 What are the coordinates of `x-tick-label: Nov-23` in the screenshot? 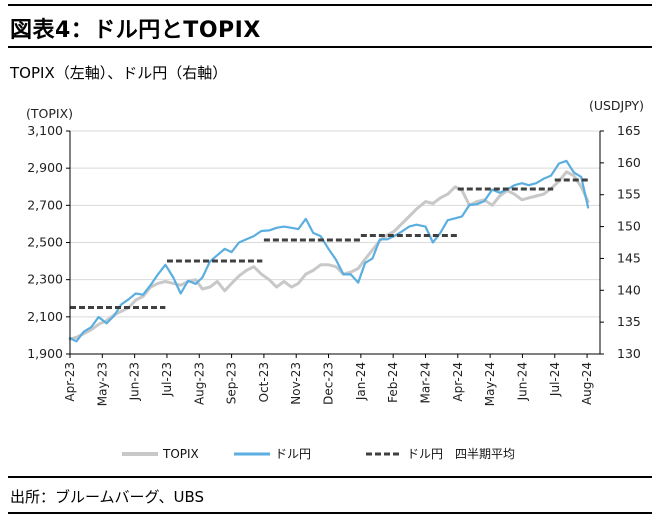 It's located at (296, 383).